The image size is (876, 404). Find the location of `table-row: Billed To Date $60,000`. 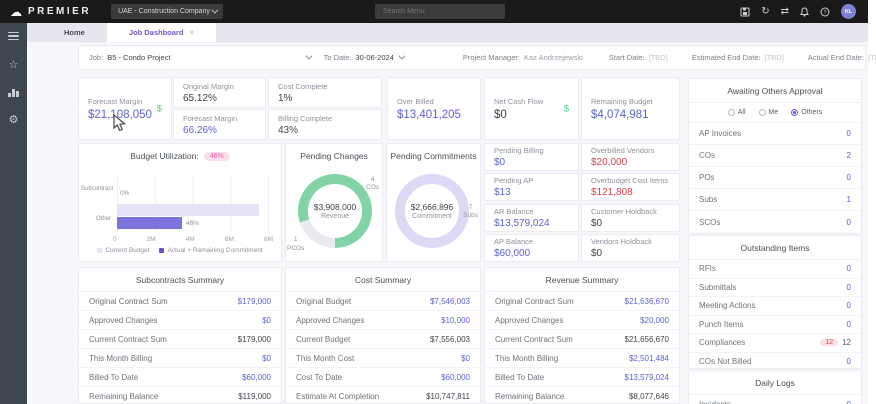

table-row: Billed To Date $60,000 is located at coordinates (180, 377).